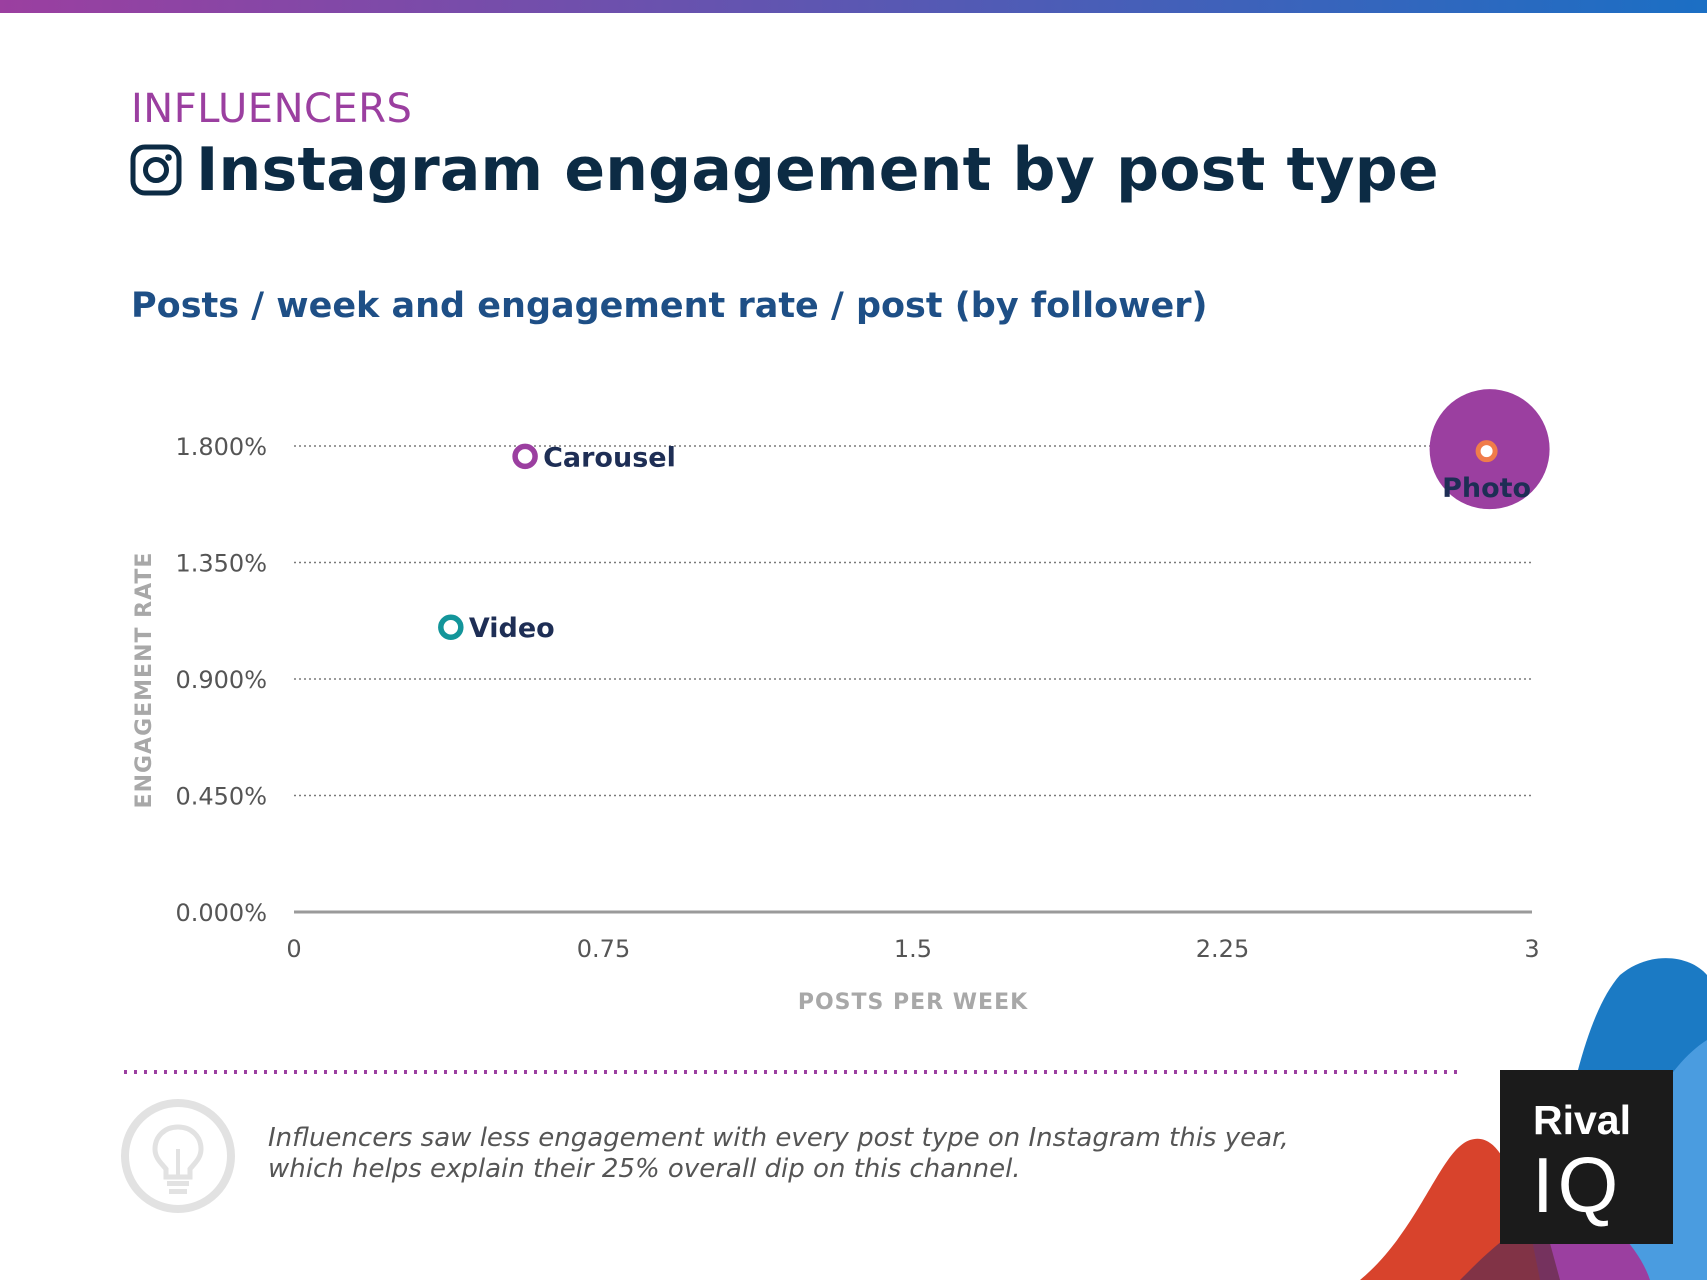  Describe the element at coordinates (221, 680) in the screenshot. I see `y-tick-label: 0.900%` at that location.